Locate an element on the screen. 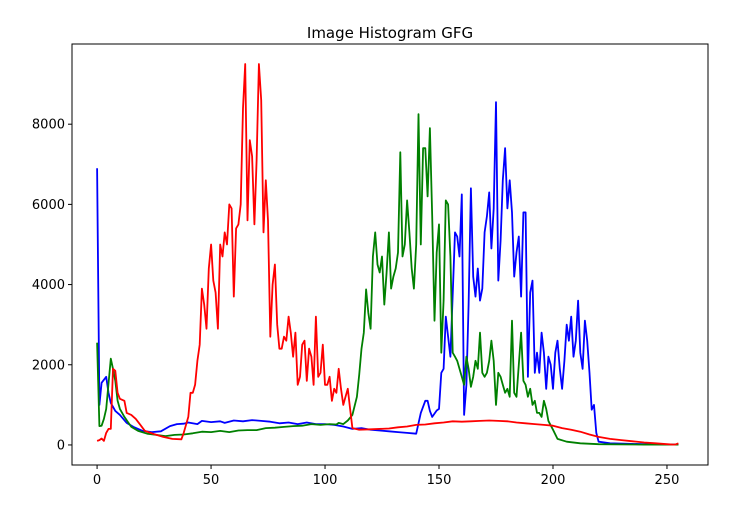  x-tick-label: 150 is located at coordinates (439, 480).